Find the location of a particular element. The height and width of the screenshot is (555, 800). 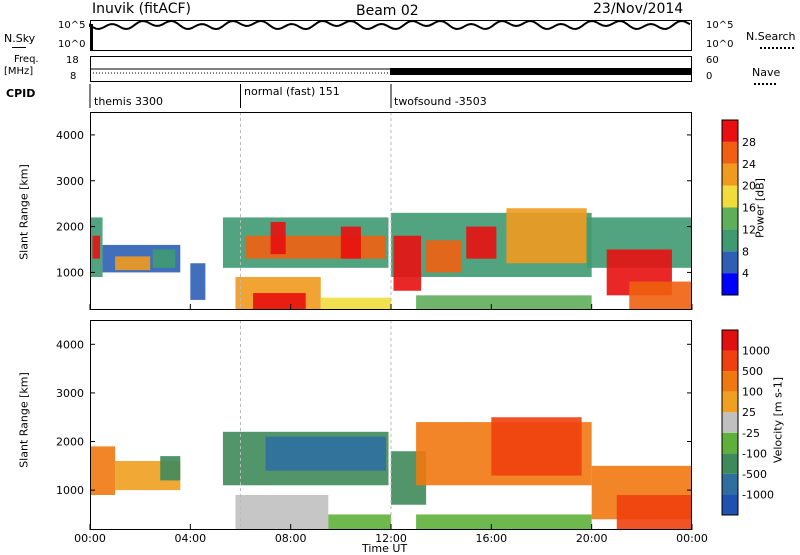

nsky-label: N.Sky is located at coordinates (20, 38).